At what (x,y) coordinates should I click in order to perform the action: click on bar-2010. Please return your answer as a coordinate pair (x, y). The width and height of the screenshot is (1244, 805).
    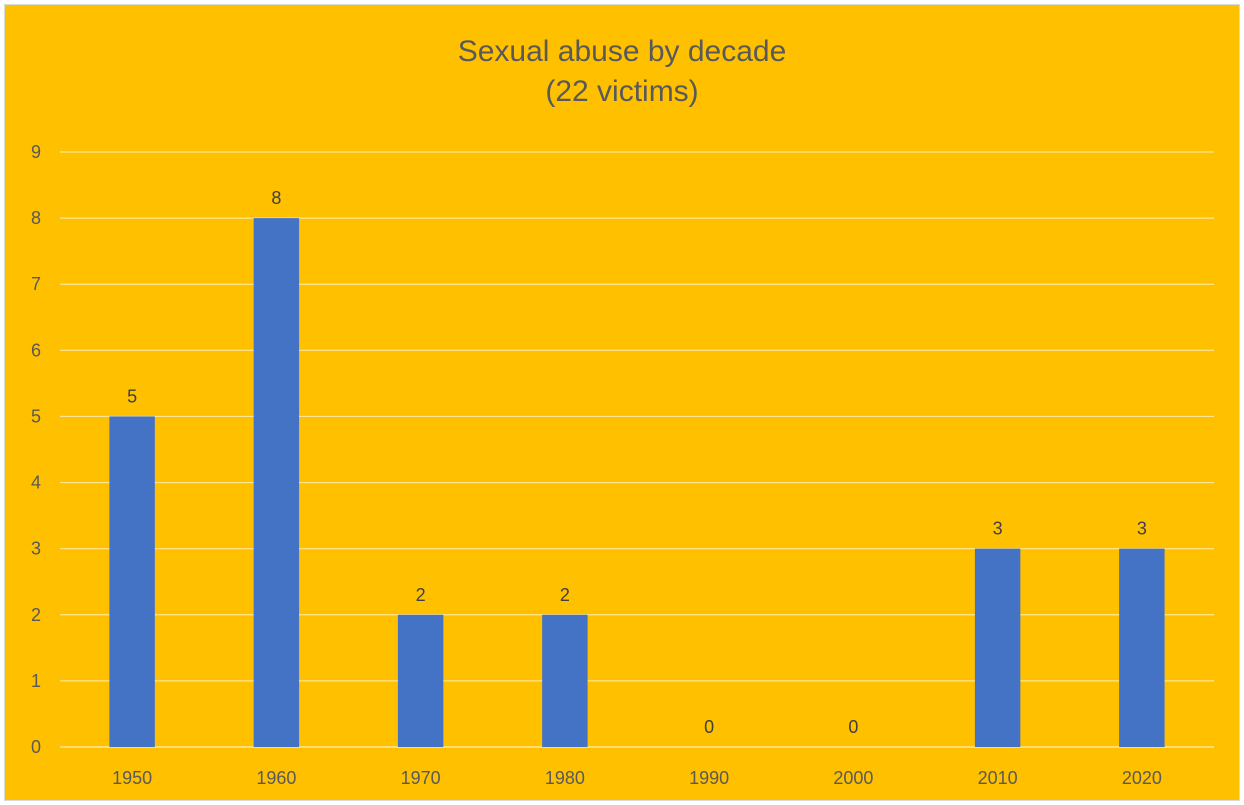
    Looking at the image, I should click on (997, 647).